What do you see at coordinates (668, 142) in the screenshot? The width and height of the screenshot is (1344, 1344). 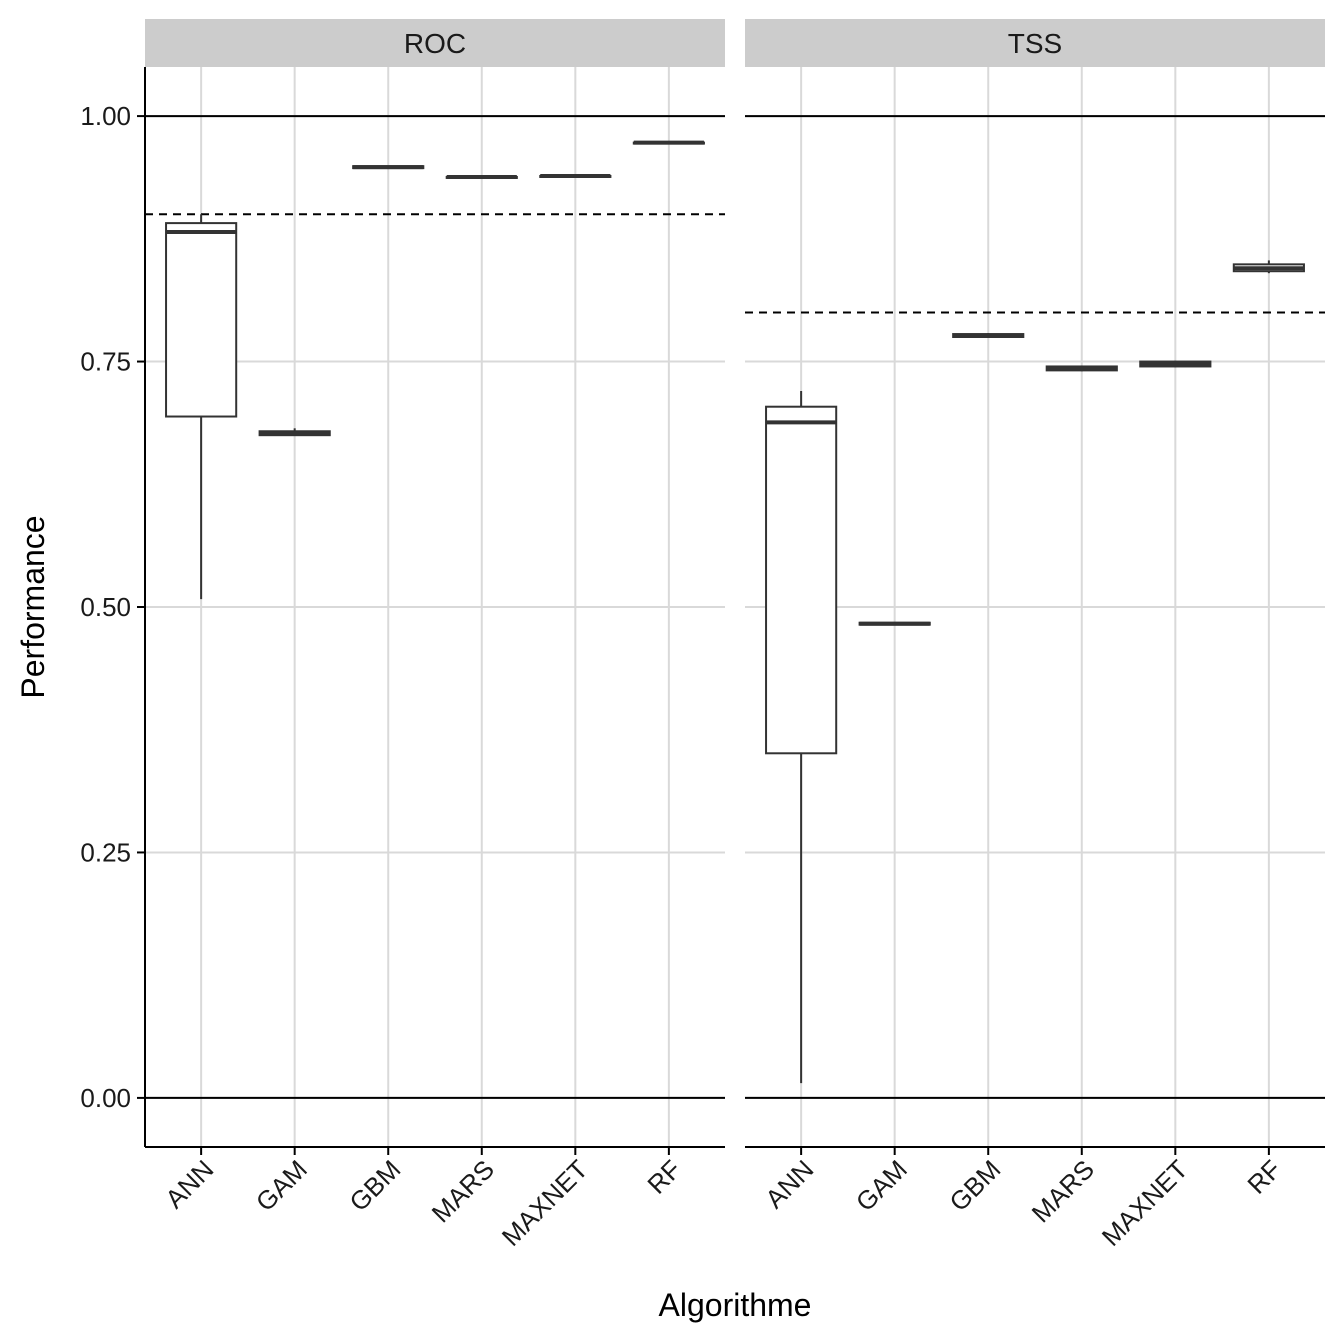 I see `box-roc-rf` at bounding box center [668, 142].